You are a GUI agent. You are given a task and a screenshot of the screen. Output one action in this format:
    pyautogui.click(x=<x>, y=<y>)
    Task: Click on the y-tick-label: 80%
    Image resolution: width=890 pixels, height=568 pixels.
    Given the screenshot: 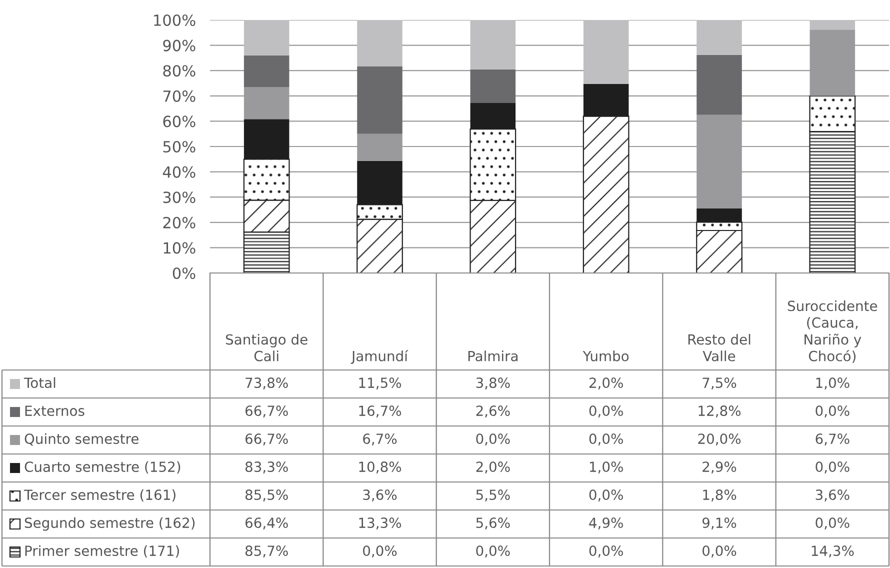 What is the action you would take?
    pyautogui.click(x=179, y=71)
    